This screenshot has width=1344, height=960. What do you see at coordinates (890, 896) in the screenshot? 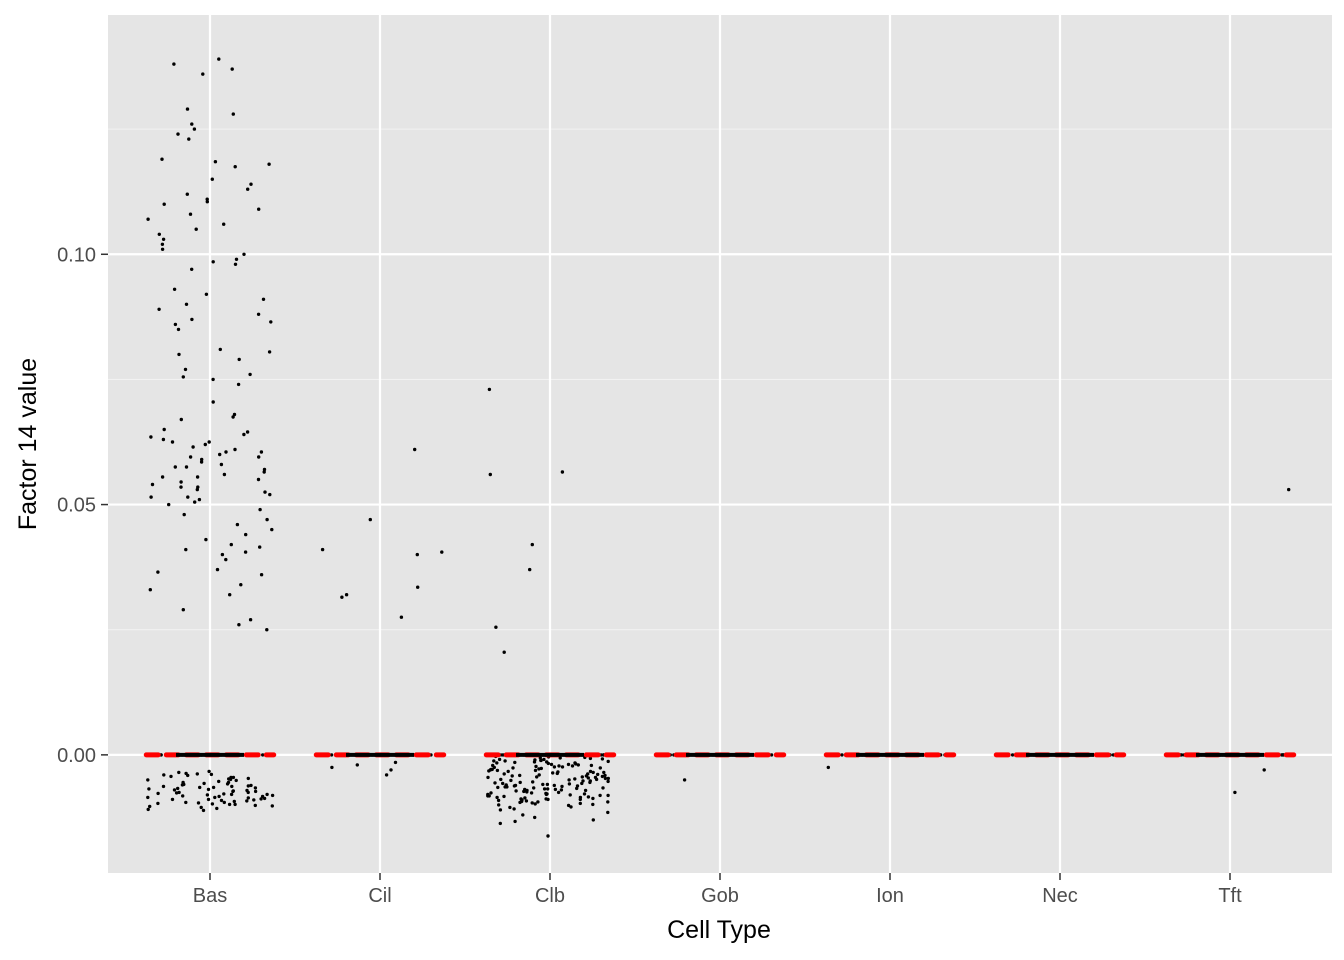
I see `x-tick-label: Ion` at bounding box center [890, 896].